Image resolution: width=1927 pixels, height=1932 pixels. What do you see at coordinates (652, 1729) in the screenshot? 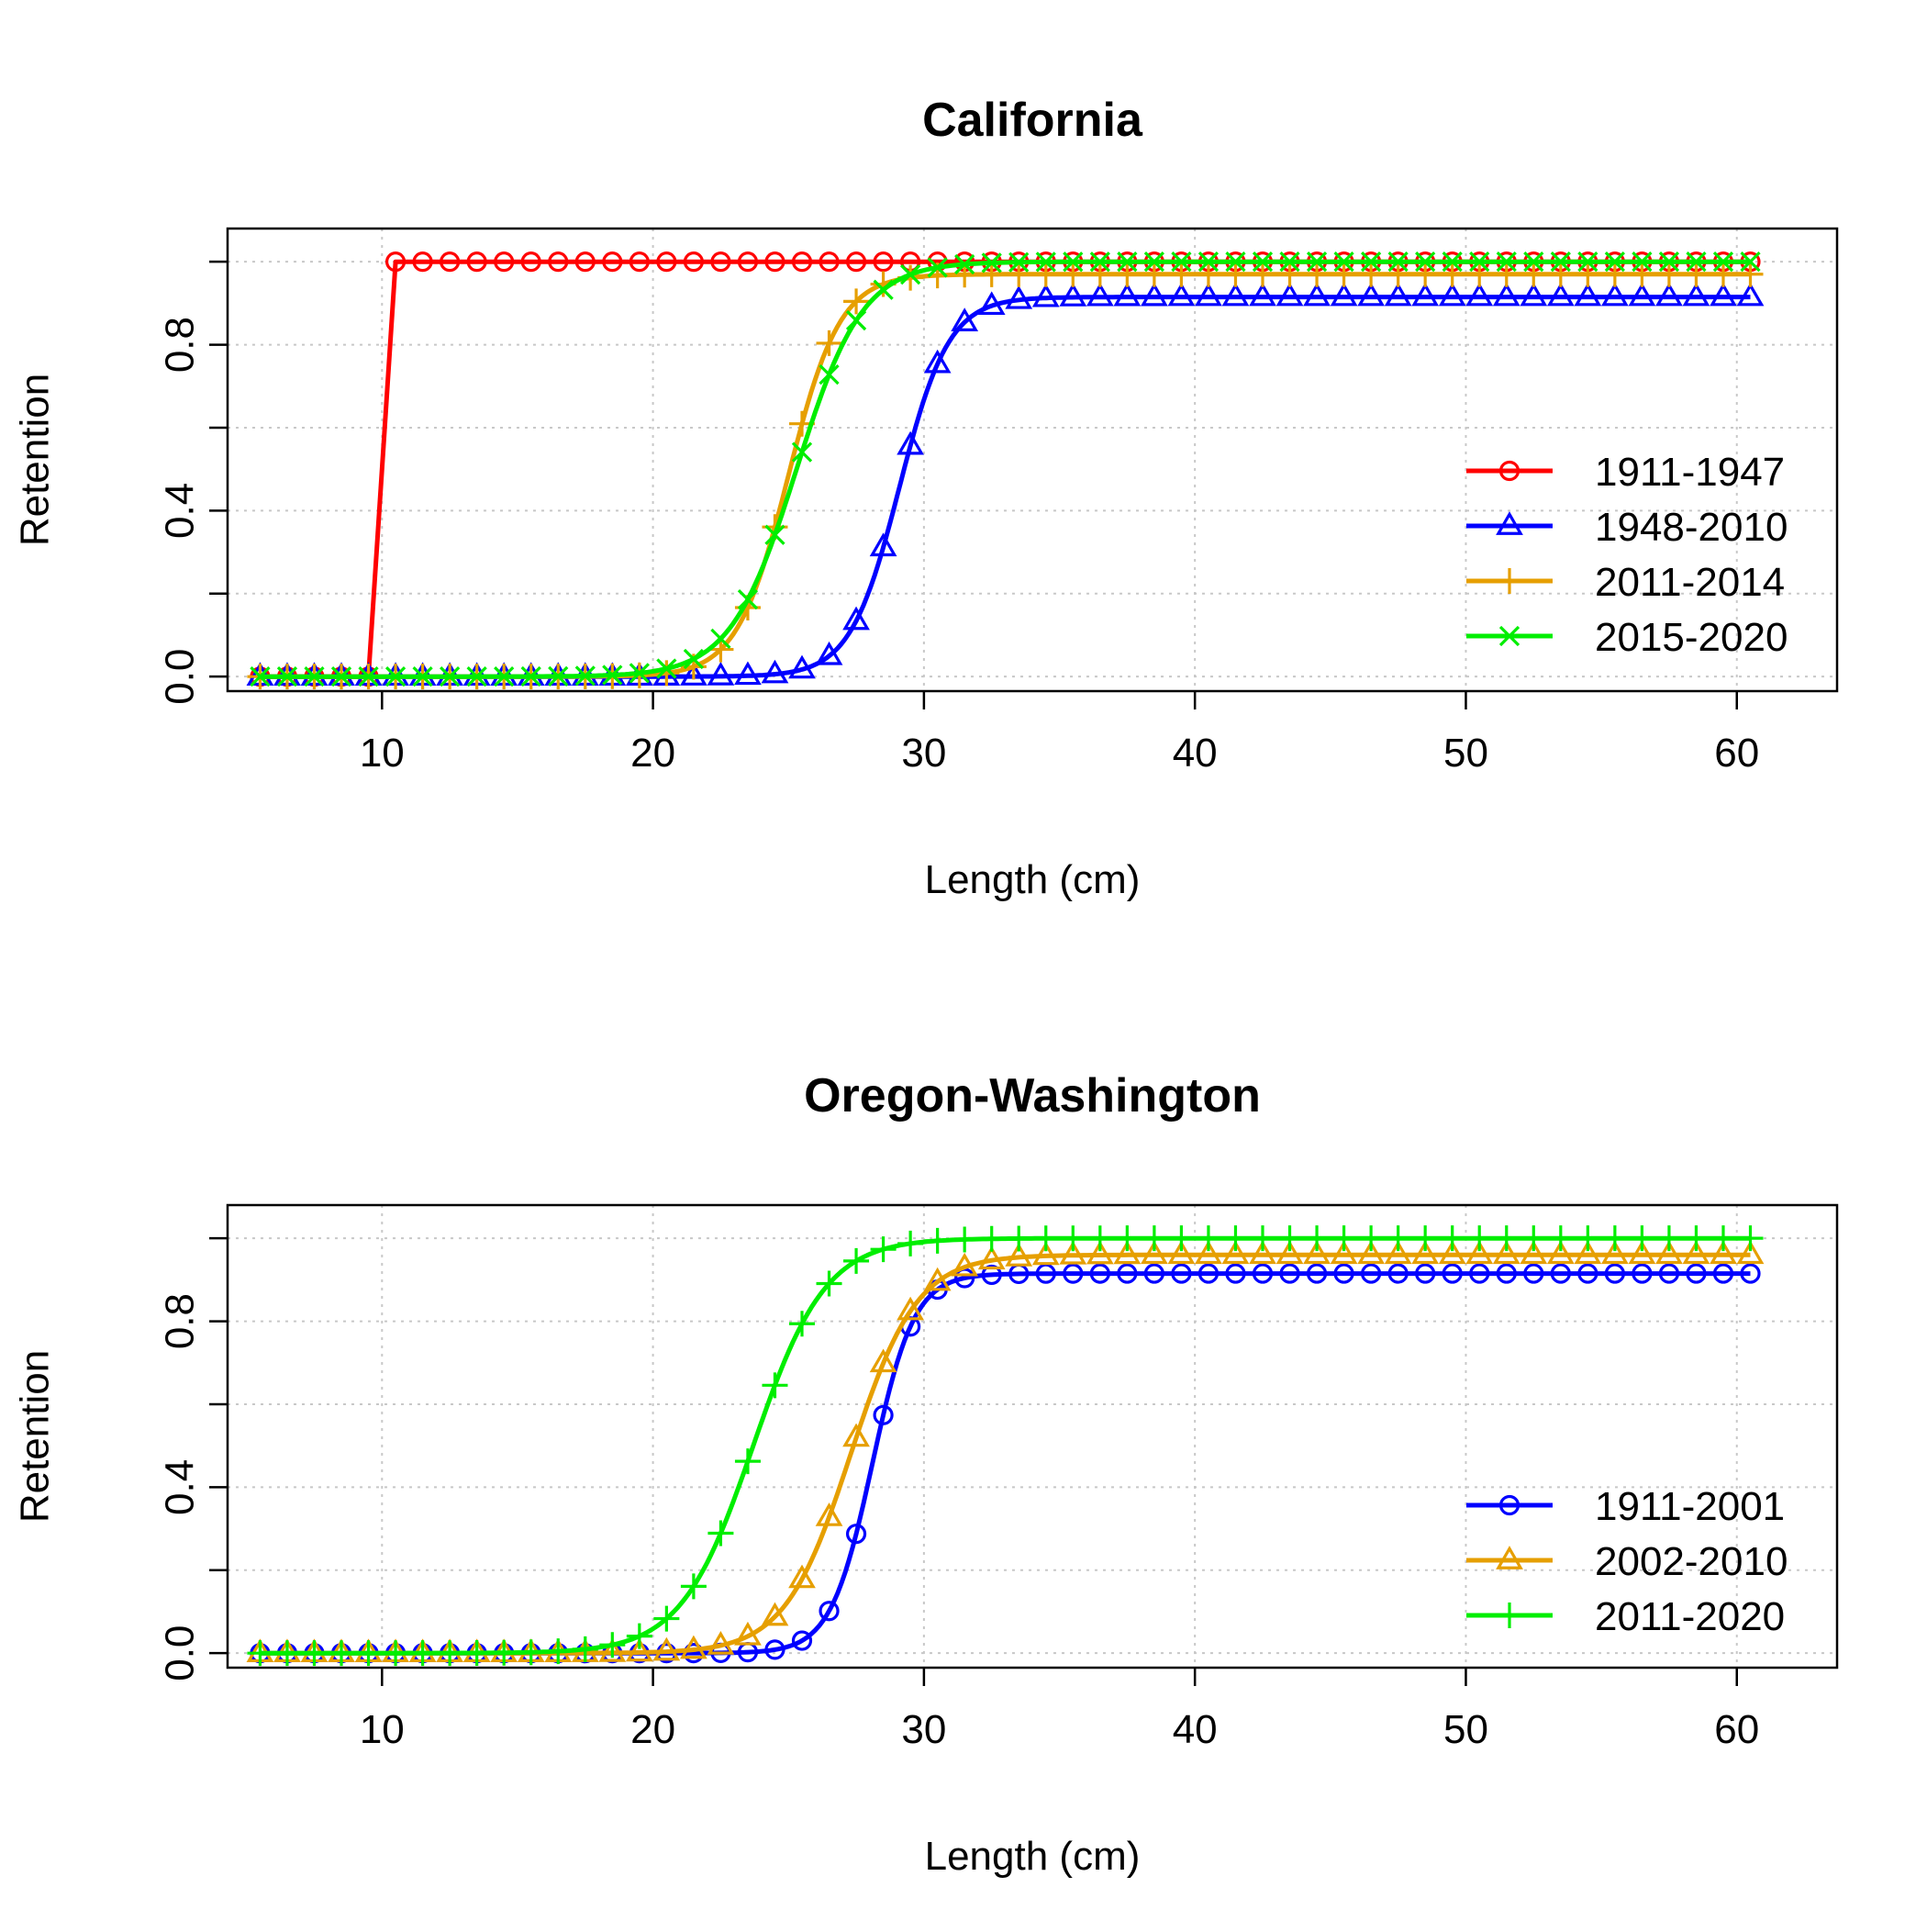
I see `x-tick-label: 20` at bounding box center [652, 1729].